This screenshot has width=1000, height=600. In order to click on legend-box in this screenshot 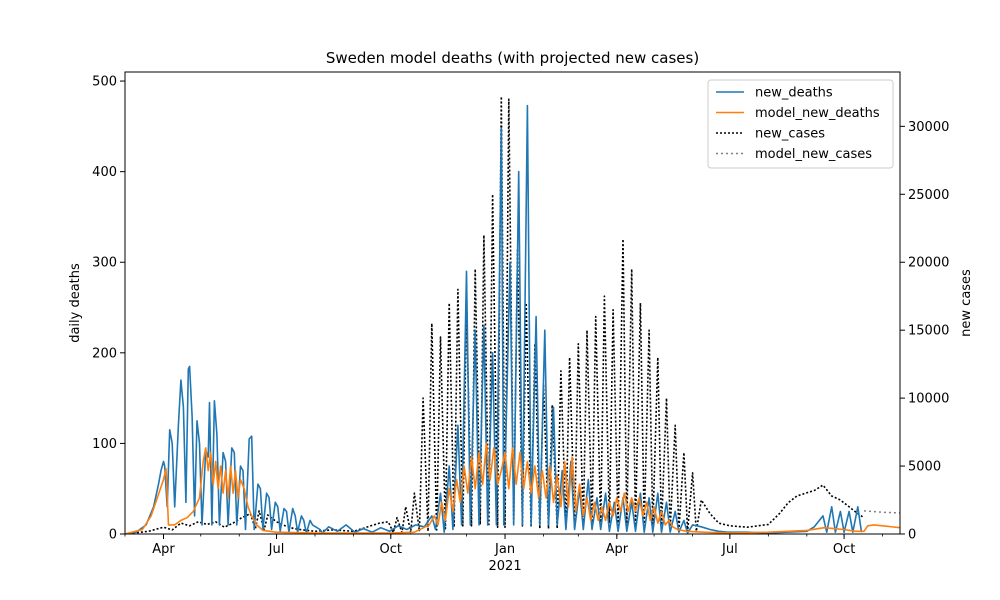, I will do `click(800, 124)`.